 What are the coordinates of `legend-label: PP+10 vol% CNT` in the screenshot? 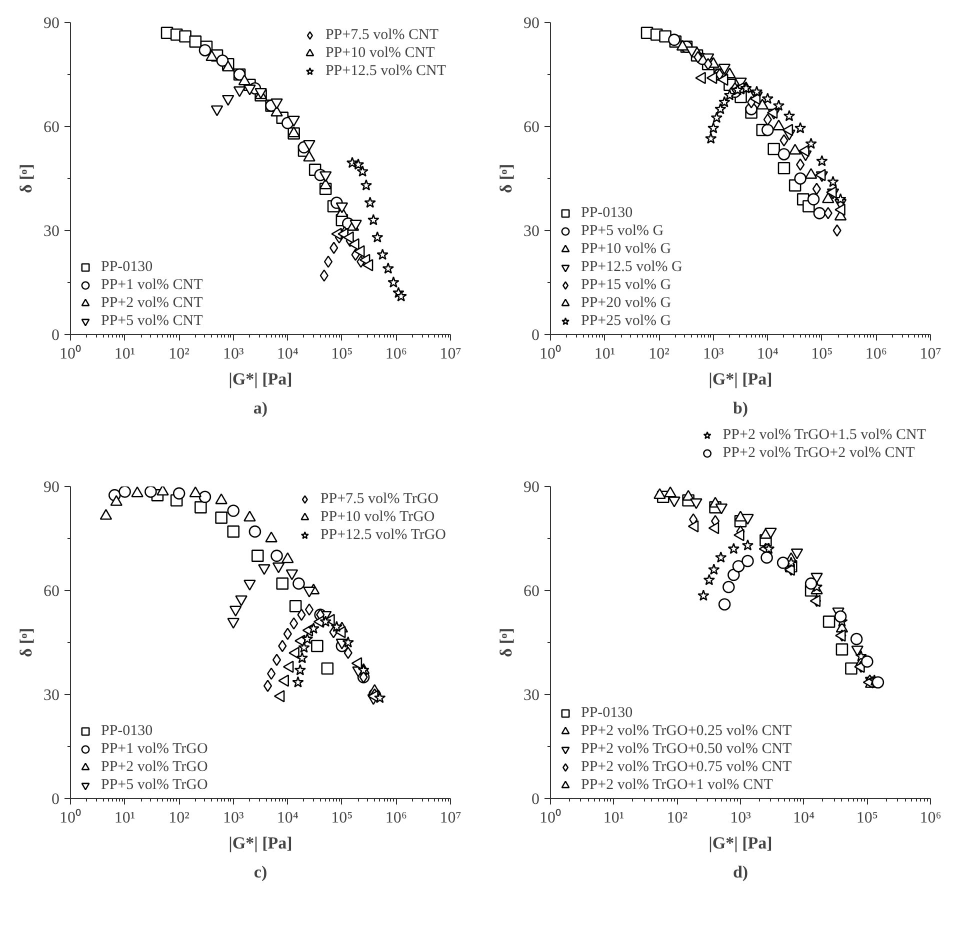 It's located at (380, 53).